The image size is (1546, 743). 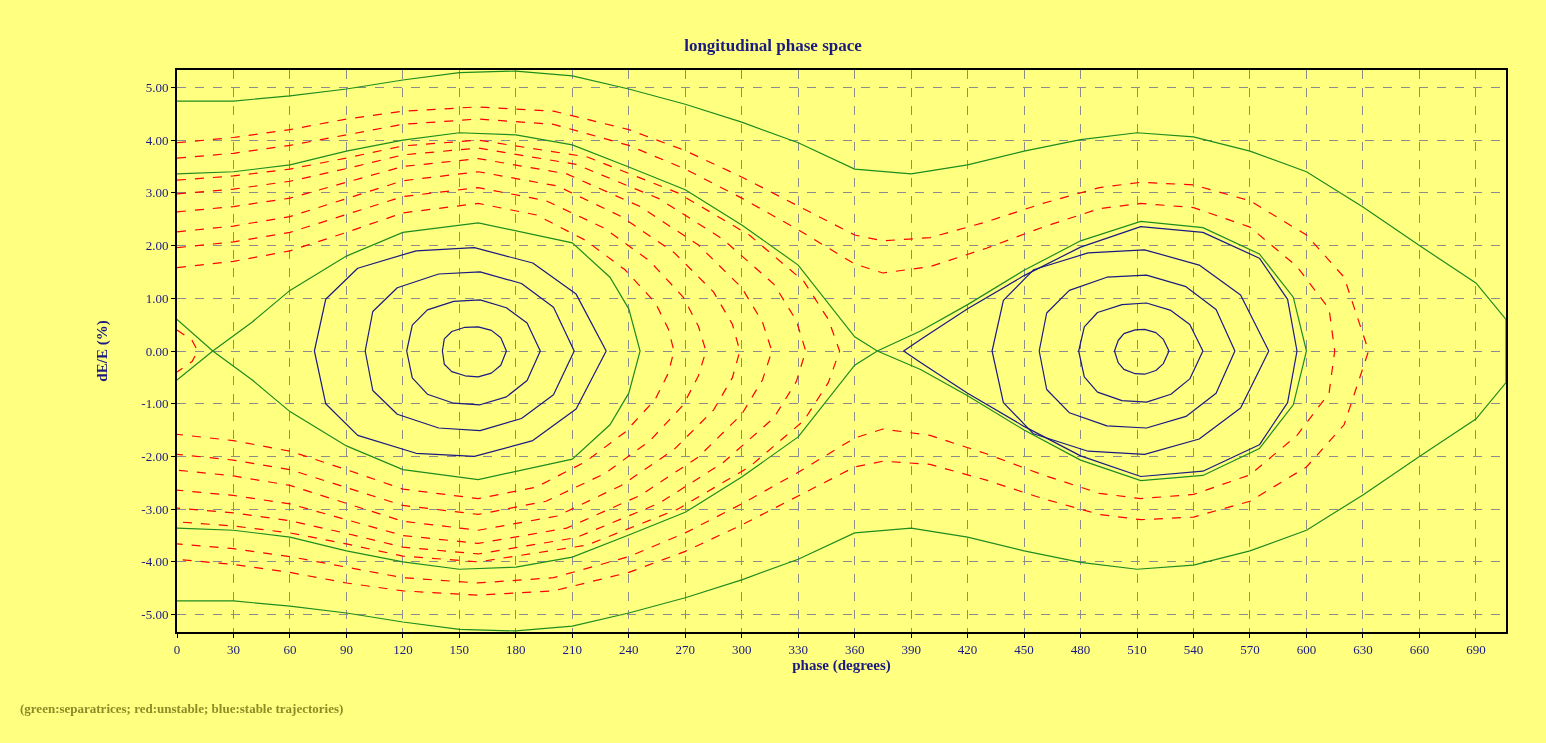 What do you see at coordinates (157, 193) in the screenshot?
I see `y-tick-label: 3.00` at bounding box center [157, 193].